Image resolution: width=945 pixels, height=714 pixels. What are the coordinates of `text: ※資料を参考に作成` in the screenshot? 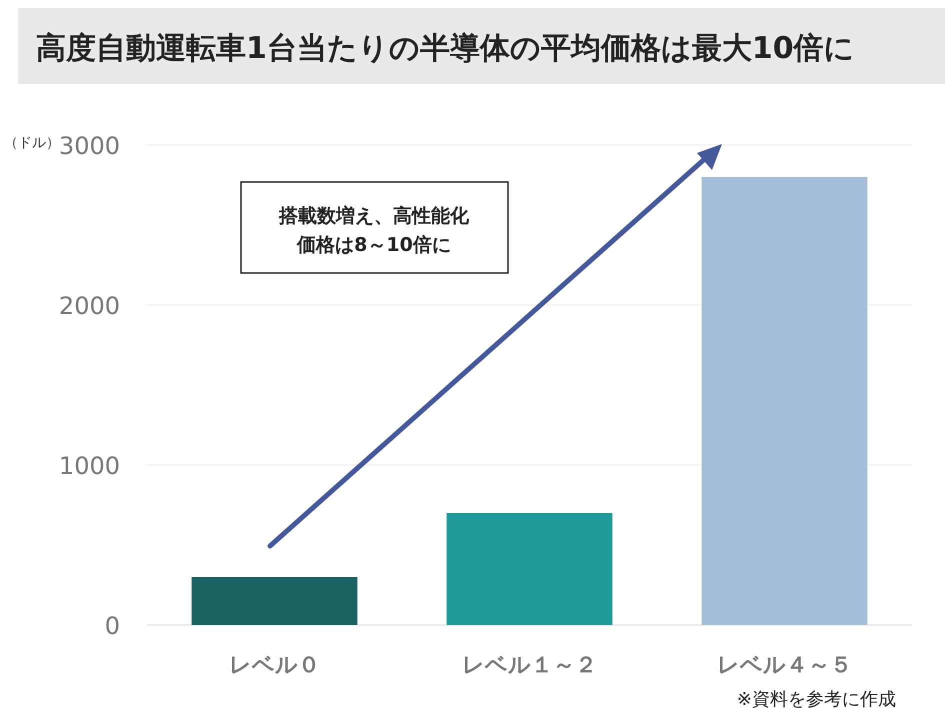 It's located at (816, 699).